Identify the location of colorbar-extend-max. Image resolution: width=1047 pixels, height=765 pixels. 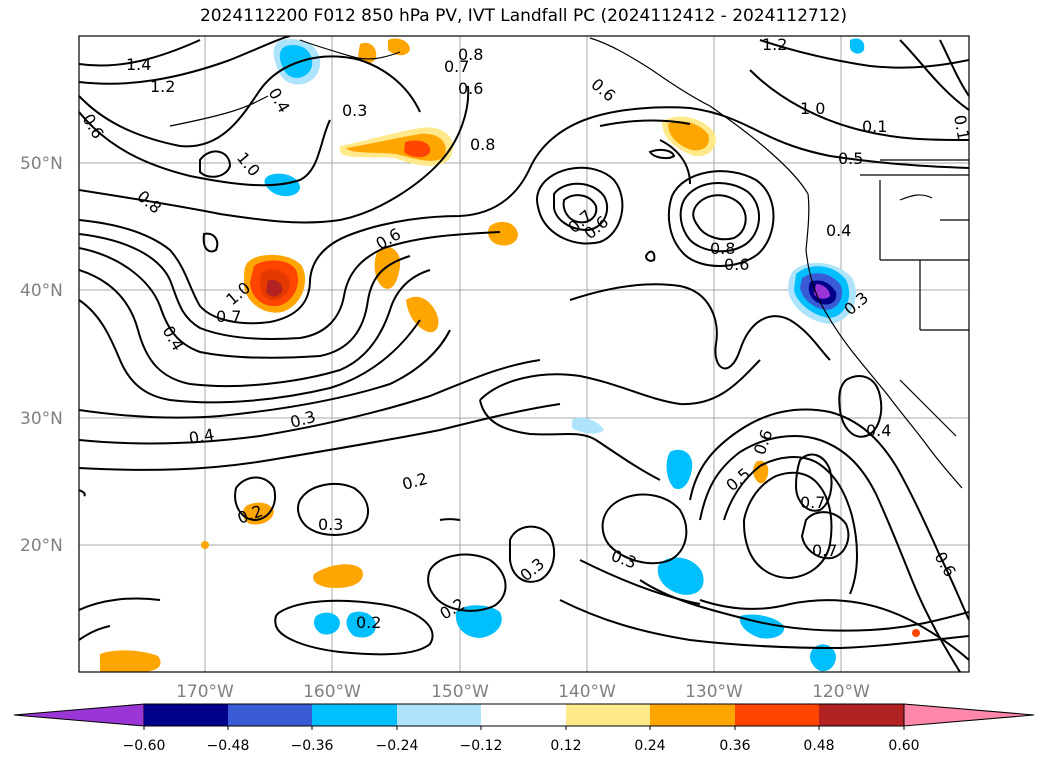
(969, 715).